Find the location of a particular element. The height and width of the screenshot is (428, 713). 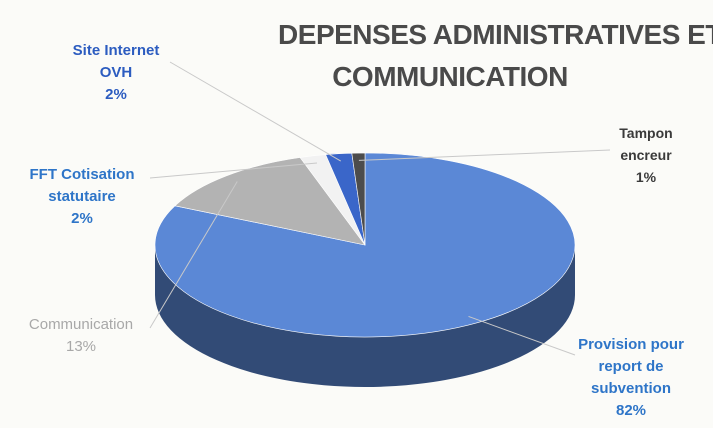

slice-label-line: Provision pour is located at coordinates (631, 344).